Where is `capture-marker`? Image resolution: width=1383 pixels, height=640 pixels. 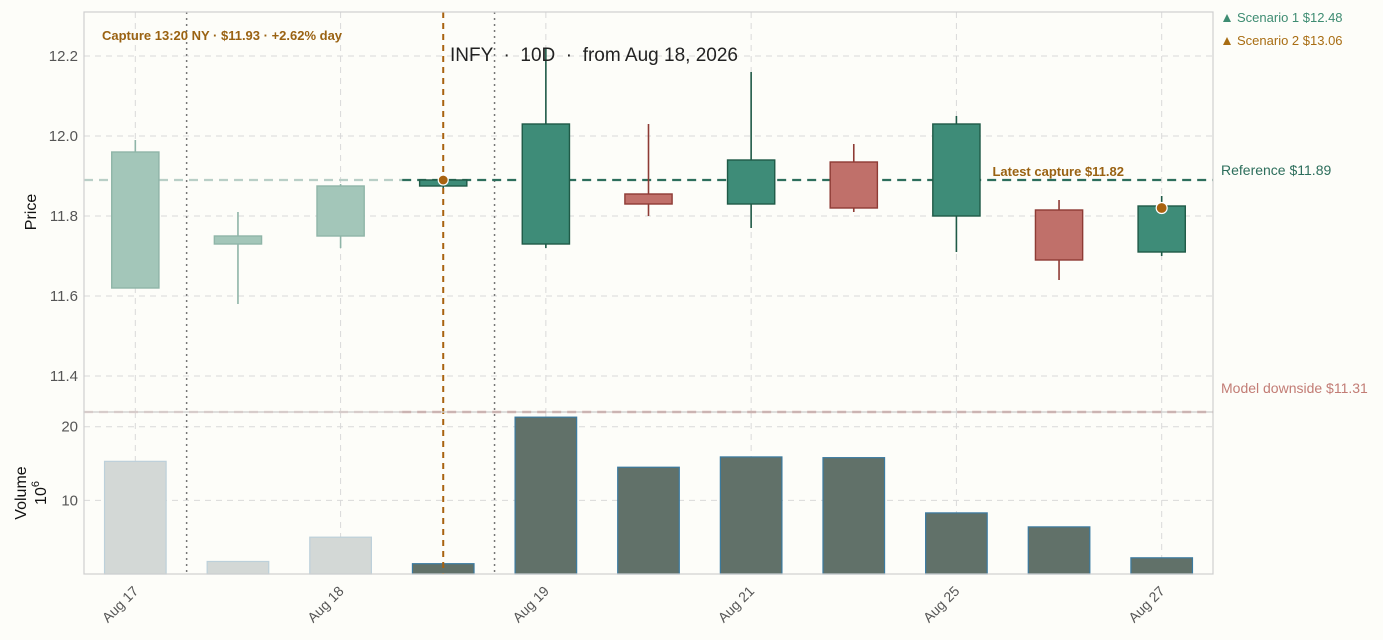 capture-marker is located at coordinates (443, 180).